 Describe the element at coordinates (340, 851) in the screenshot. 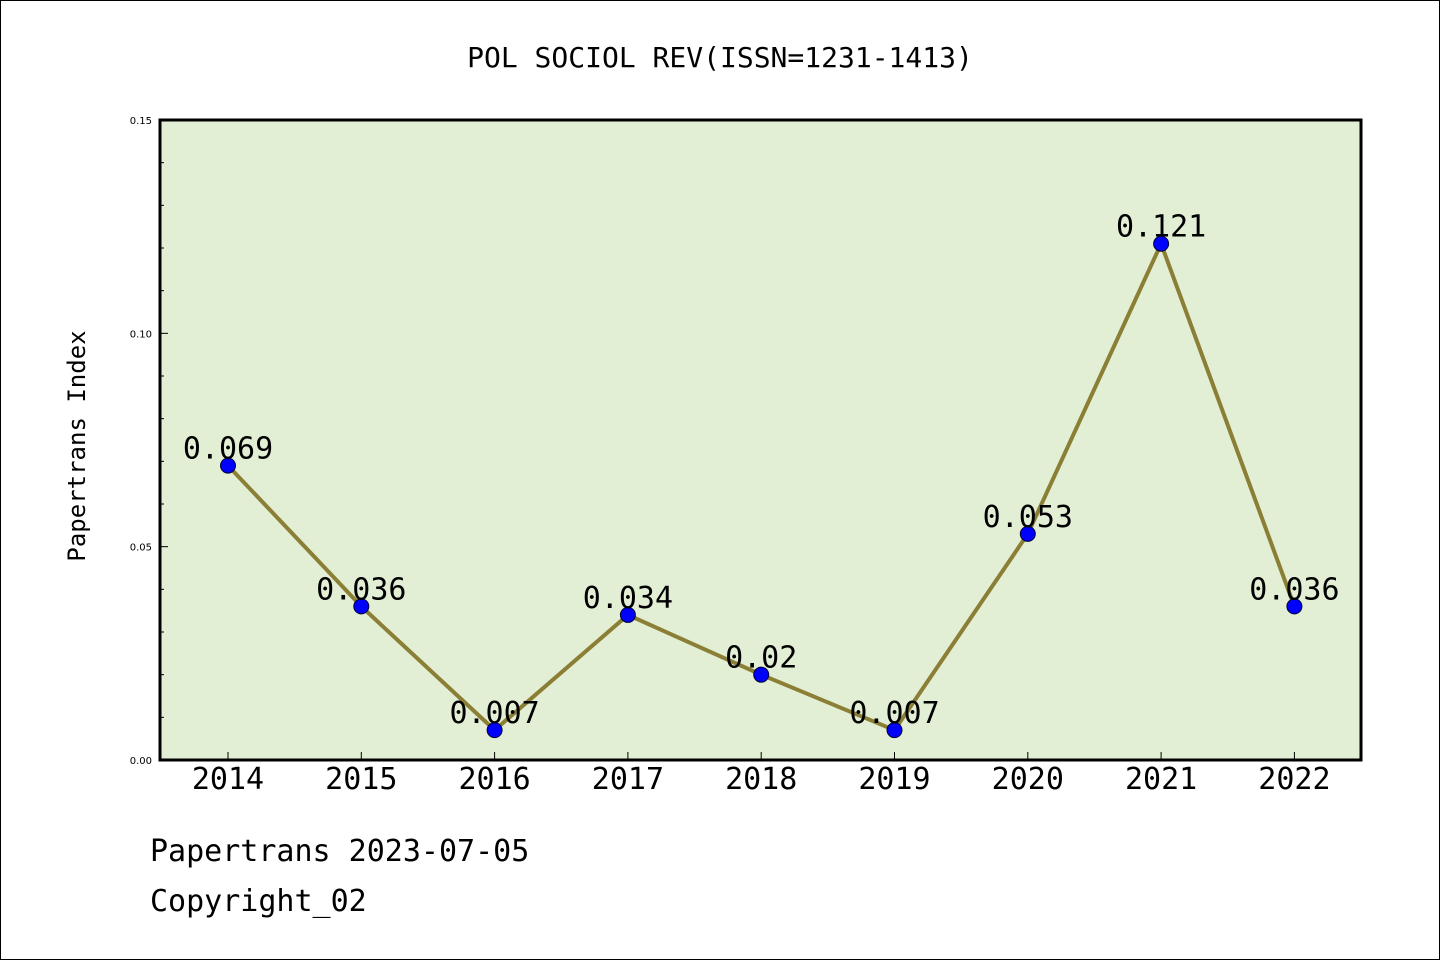

I see `footer-date: Papertrans 2023-07-05` at that location.